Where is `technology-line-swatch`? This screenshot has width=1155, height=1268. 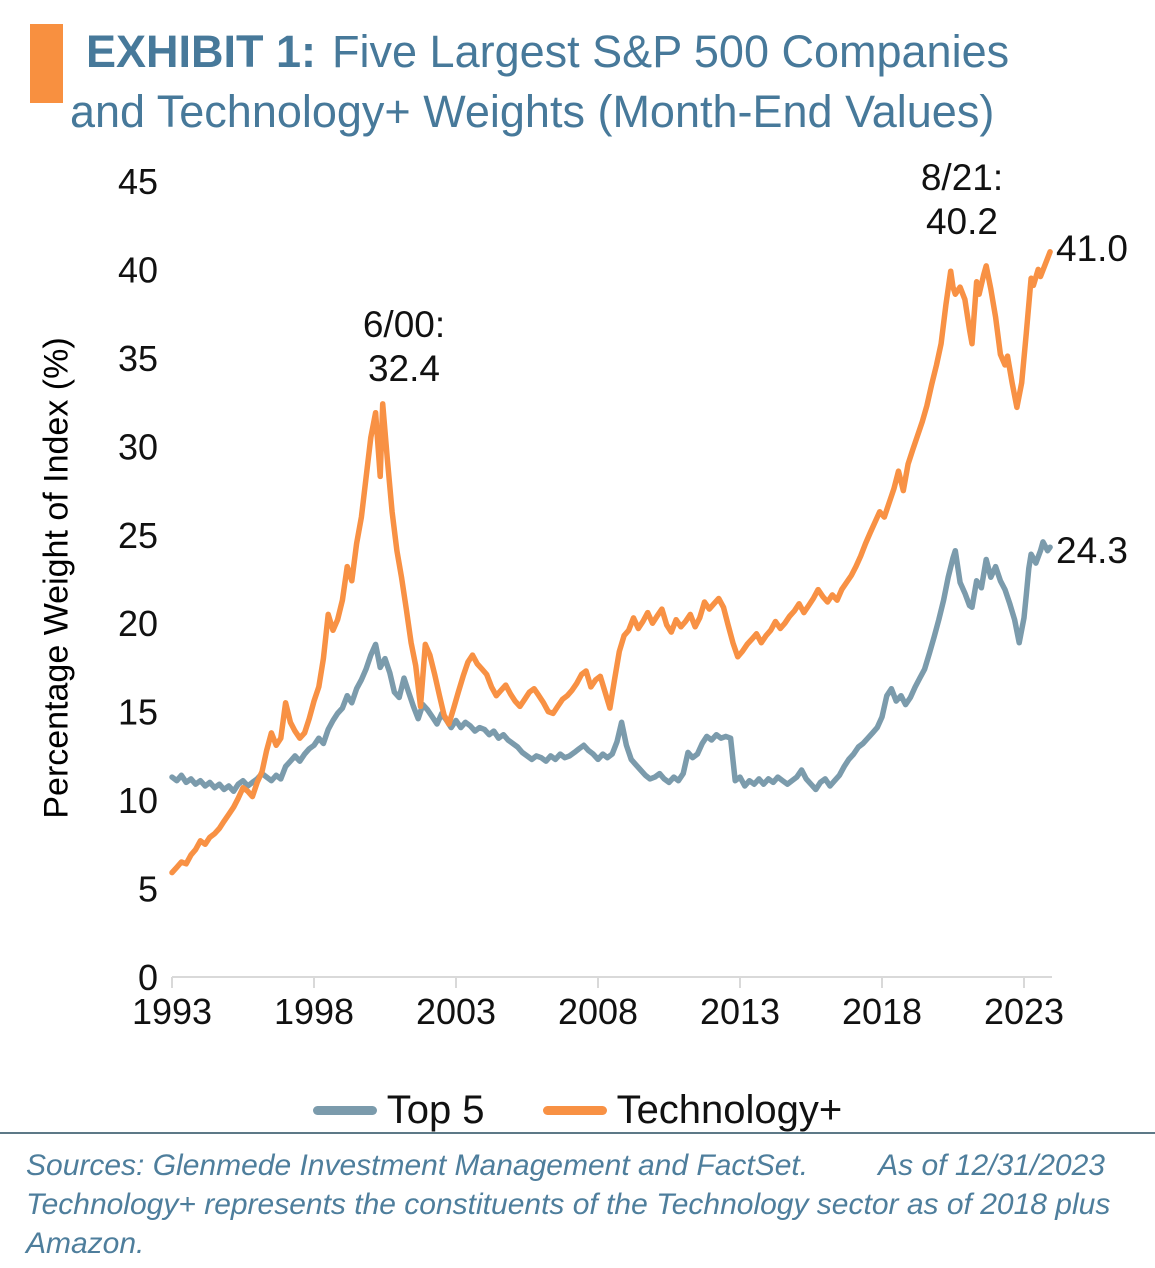 technology-line-swatch is located at coordinates (574, 1110).